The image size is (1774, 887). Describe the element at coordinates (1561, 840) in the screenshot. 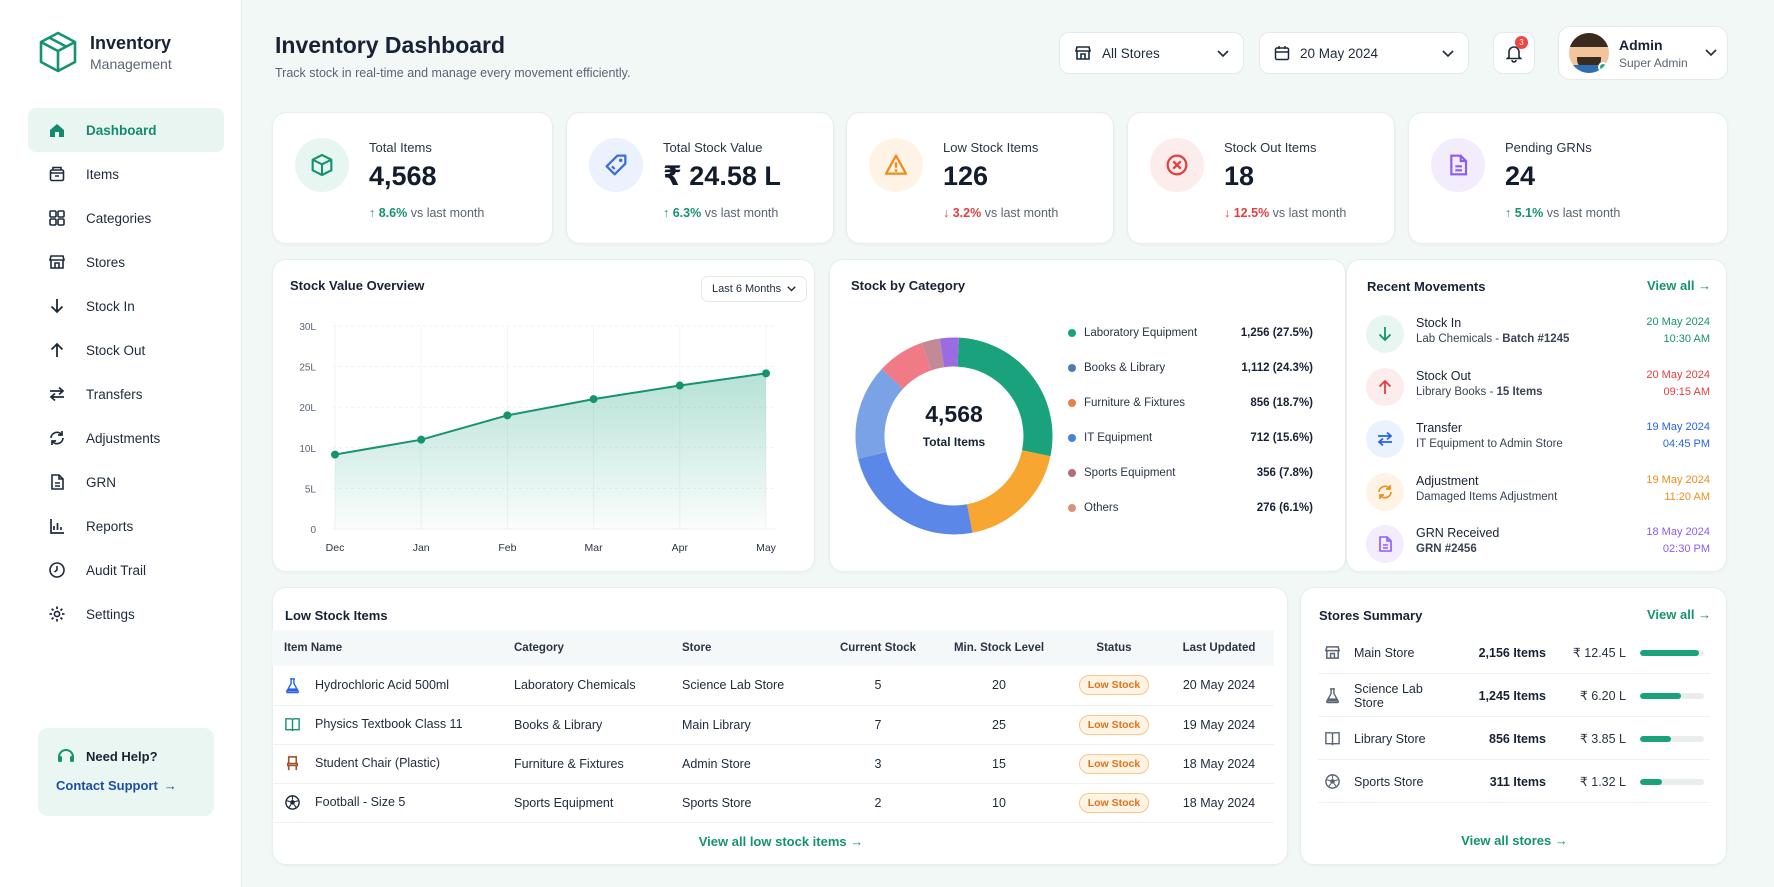

I see `arrow-right-icon: →` at that location.